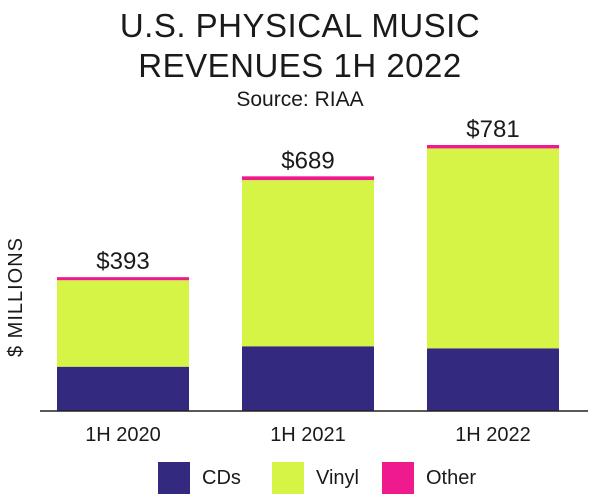 The width and height of the screenshot is (600, 503). Describe the element at coordinates (221, 477) in the screenshot. I see `legend-label-cds: CDs` at that location.